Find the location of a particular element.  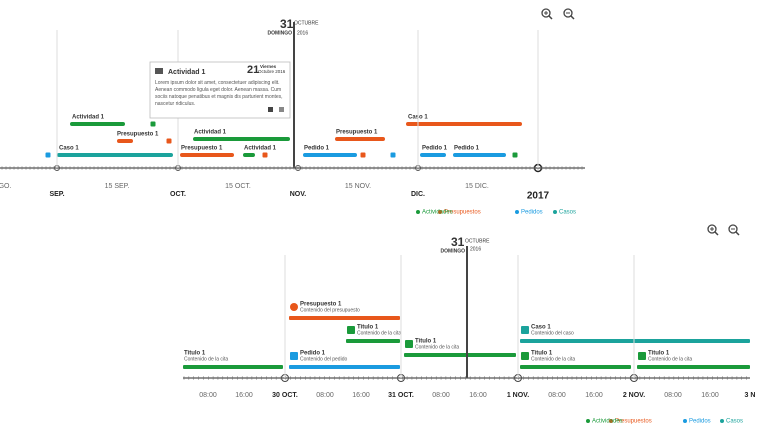

tooltip-box is located at coordinates (220, 90).